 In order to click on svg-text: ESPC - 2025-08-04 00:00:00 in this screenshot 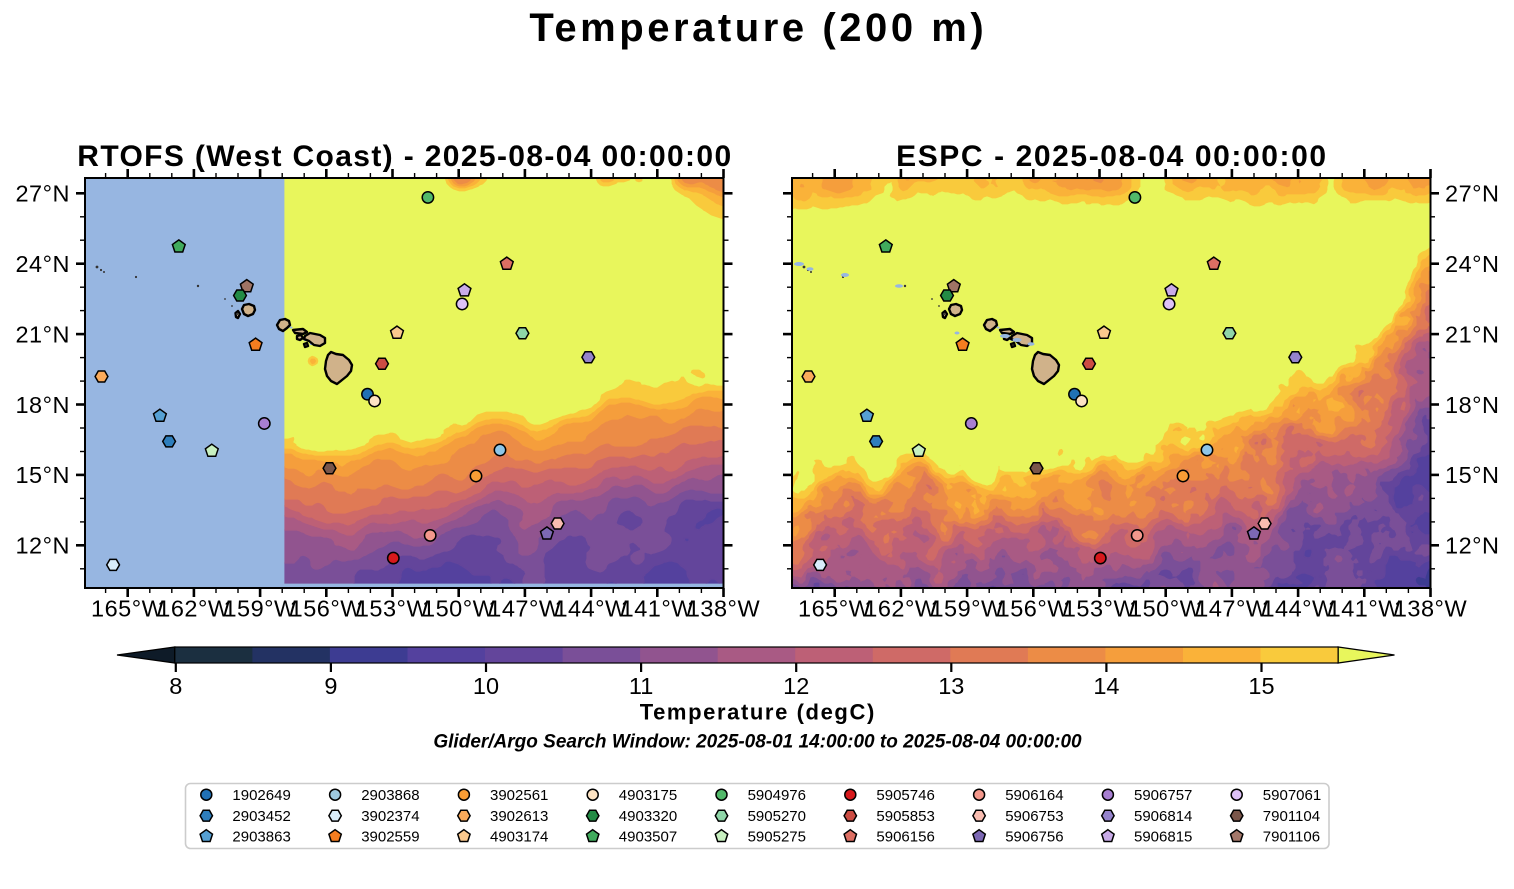, I will do `click(1112, 156)`.